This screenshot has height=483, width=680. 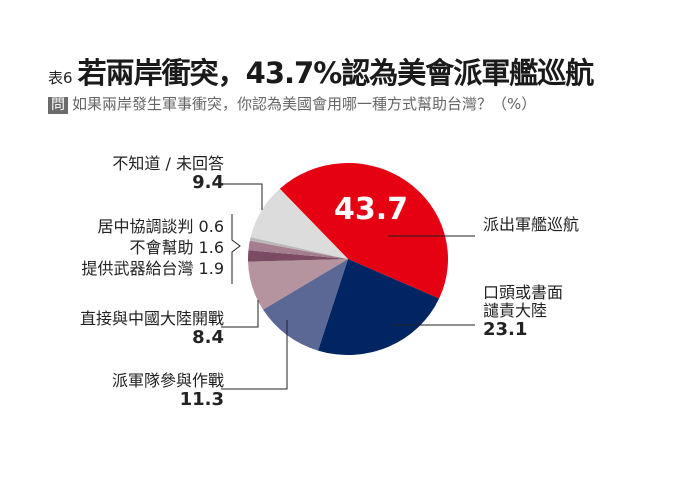 What do you see at coordinates (505, 329) in the screenshot?
I see `slice-value: 23.1` at bounding box center [505, 329].